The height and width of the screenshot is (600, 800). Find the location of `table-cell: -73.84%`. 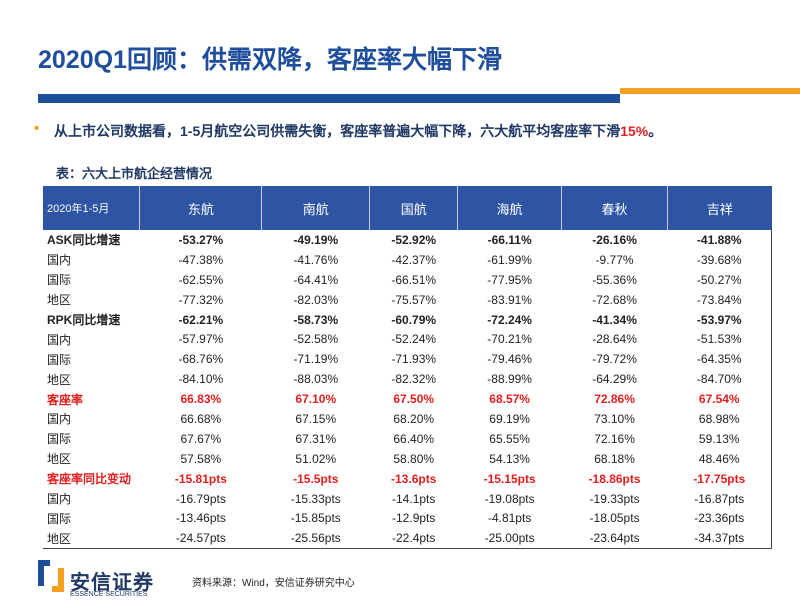

table-cell: -73.84% is located at coordinates (719, 299).